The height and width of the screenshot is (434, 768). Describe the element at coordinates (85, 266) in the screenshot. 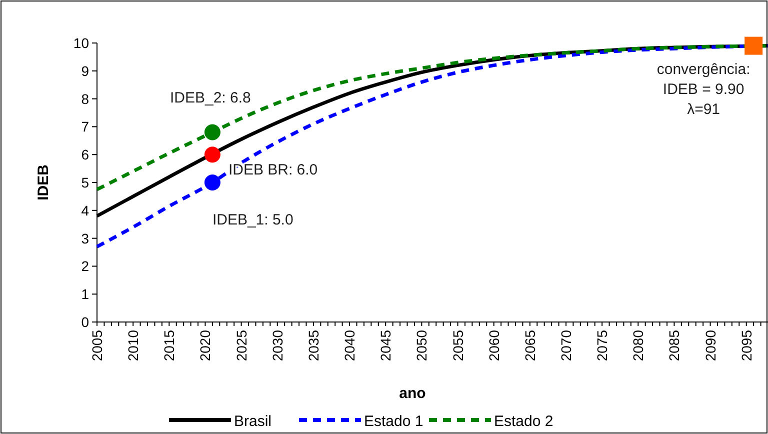

I see `y-tick-label: 2` at that location.